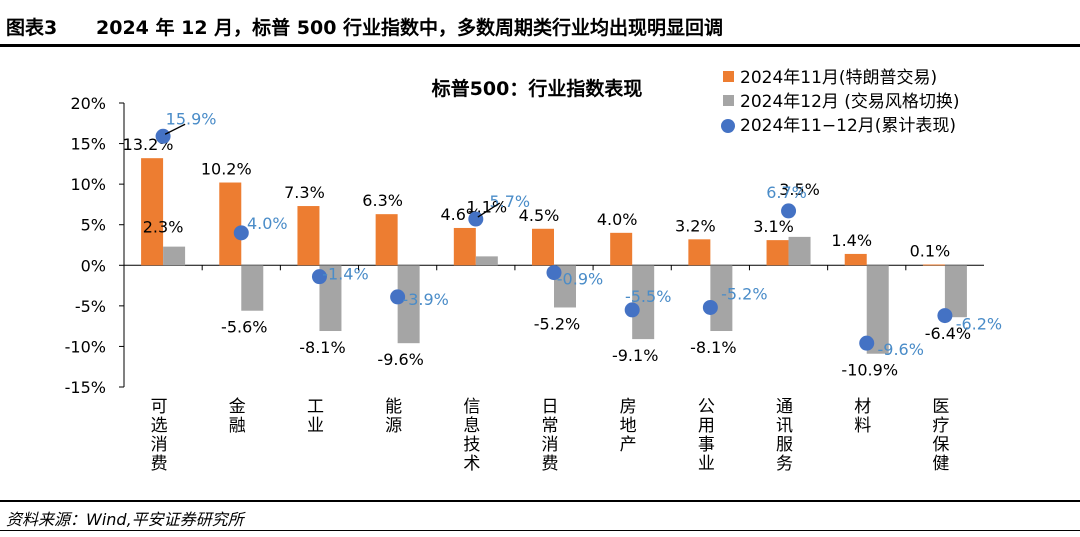 This screenshot has width=1080, height=537. What do you see at coordinates (88, 144) in the screenshot?
I see `y-tick-label: 15%` at bounding box center [88, 144].